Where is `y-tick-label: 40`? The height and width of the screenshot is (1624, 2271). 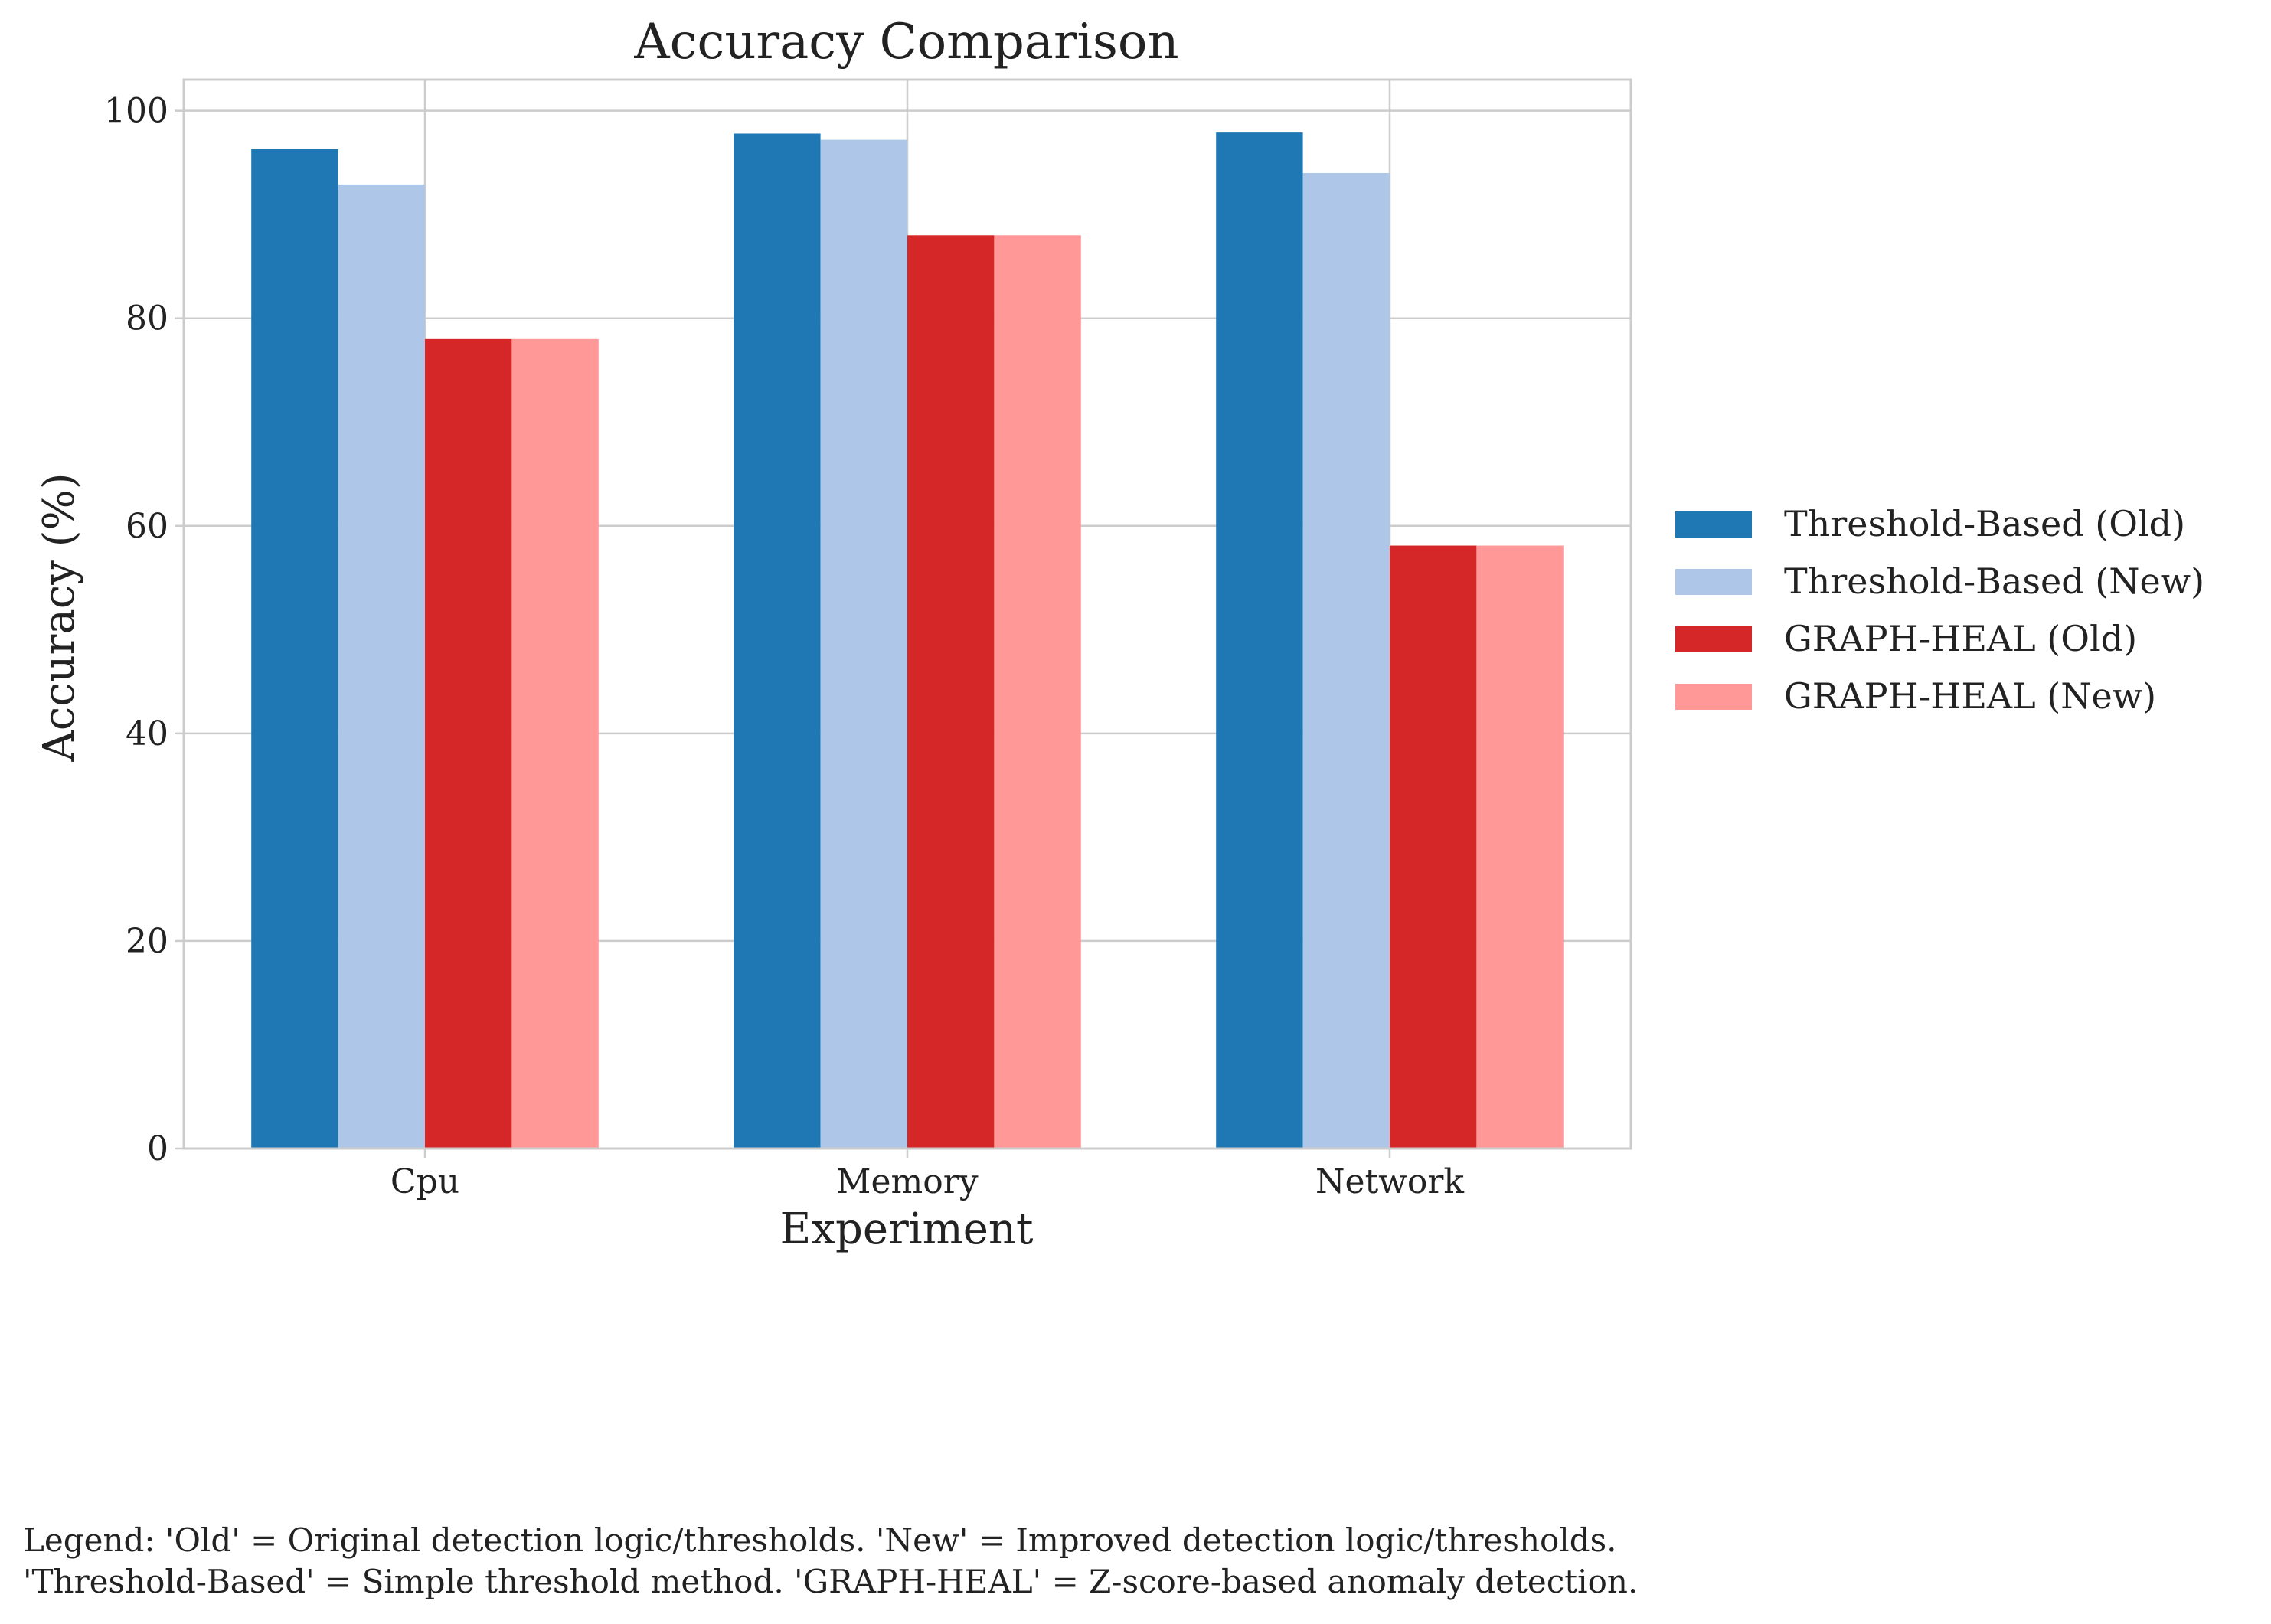 y-tick-label: 40 is located at coordinates (147, 734).